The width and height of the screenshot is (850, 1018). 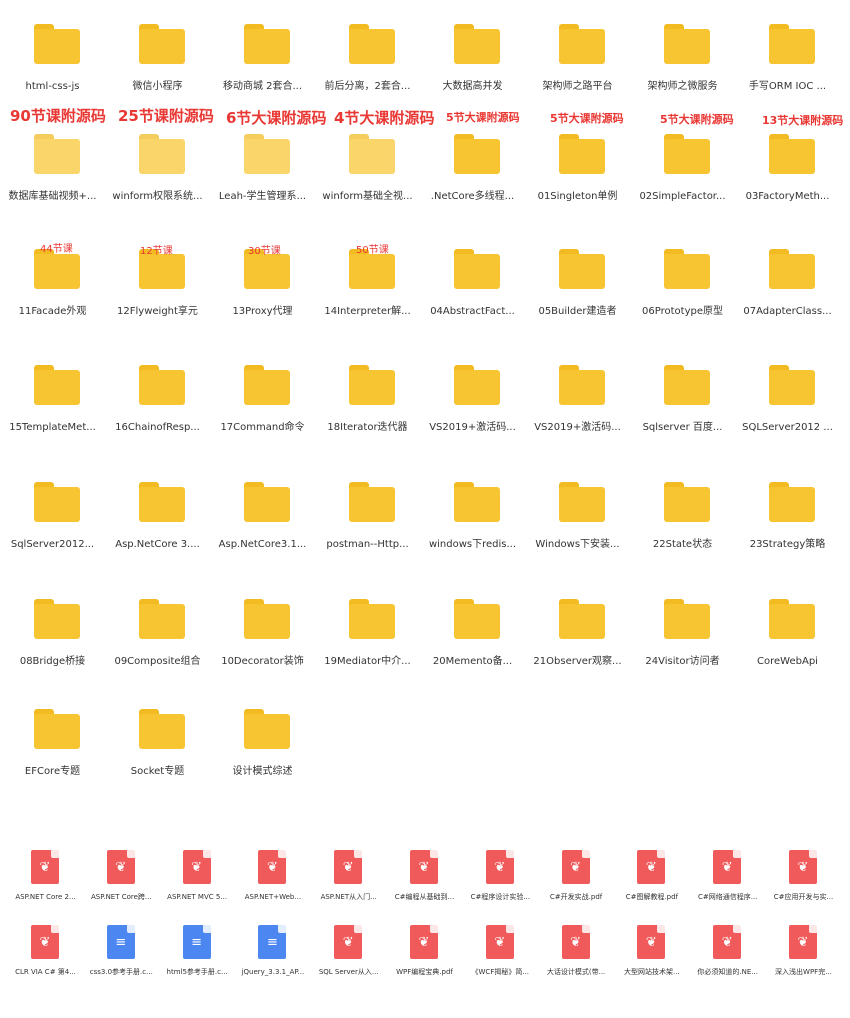 I want to click on folder-item: 大数据高并发, so click(x=472, y=63).